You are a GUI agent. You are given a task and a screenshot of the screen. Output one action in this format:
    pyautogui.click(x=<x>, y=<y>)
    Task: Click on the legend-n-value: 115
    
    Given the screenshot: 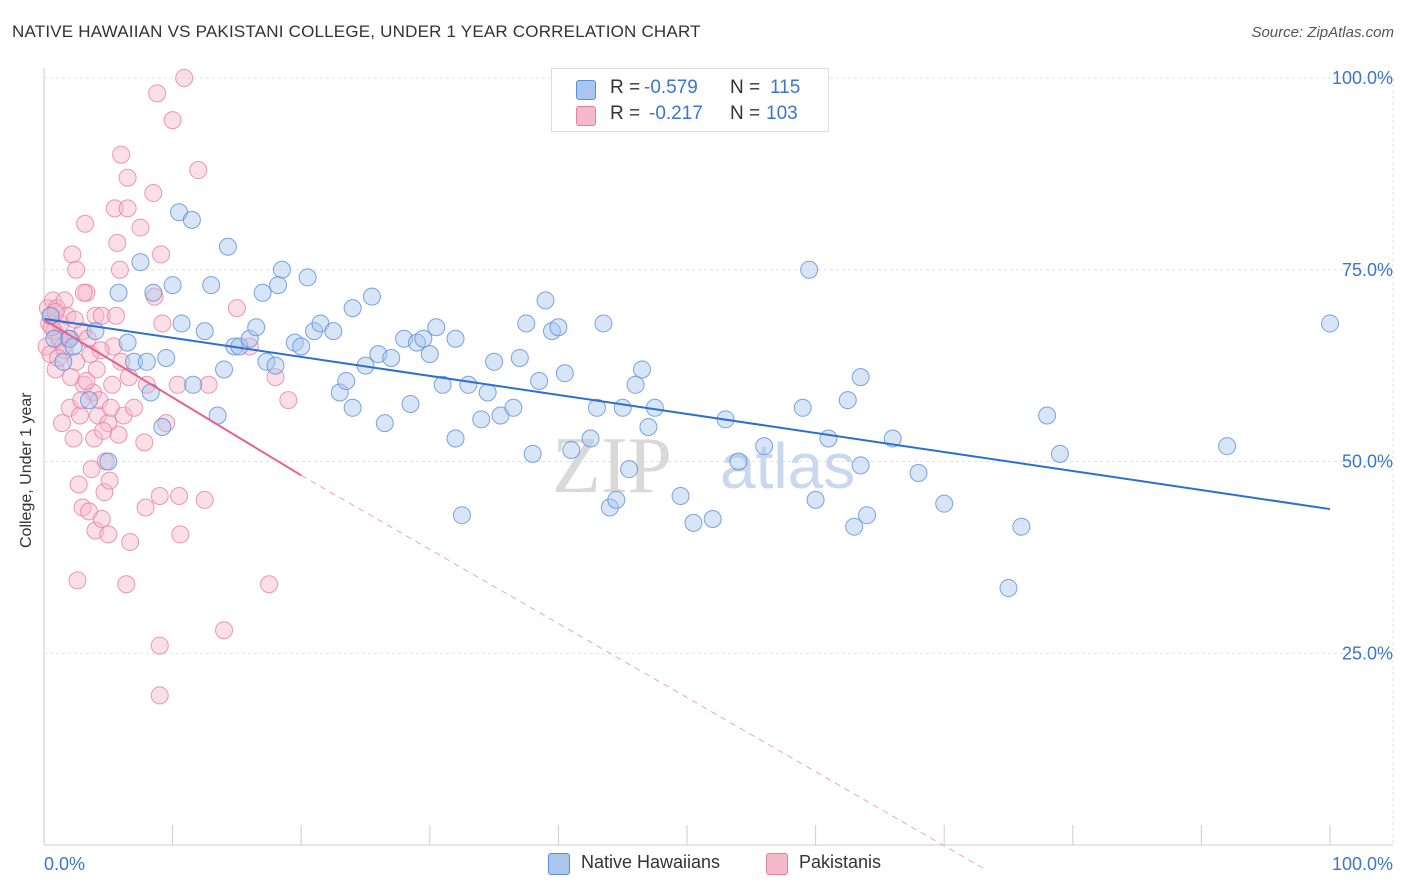 What is the action you would take?
    pyautogui.click(x=785, y=87)
    